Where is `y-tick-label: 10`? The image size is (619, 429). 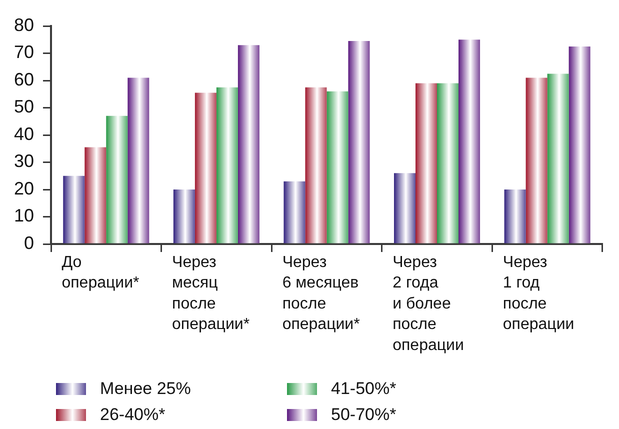
y-tick-label: 10 is located at coordinates (24, 216).